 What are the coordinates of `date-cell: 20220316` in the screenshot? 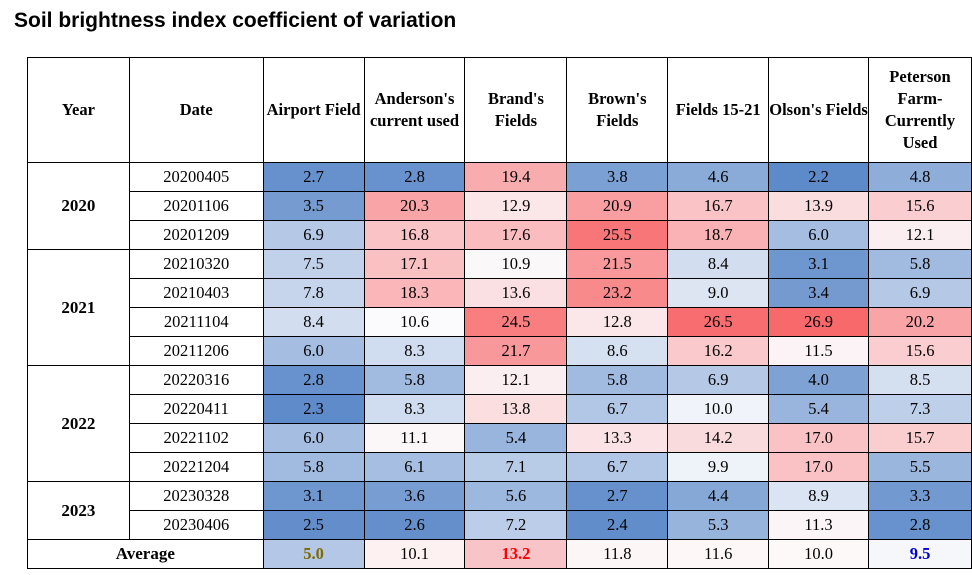 It's located at (196, 380).